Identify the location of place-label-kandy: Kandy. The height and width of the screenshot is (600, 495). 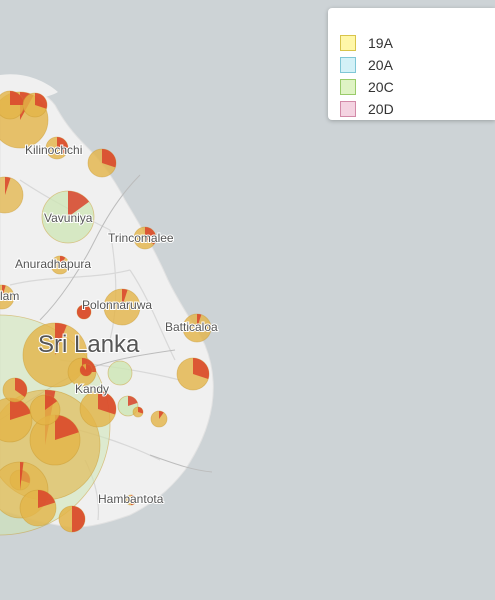
(92, 389).